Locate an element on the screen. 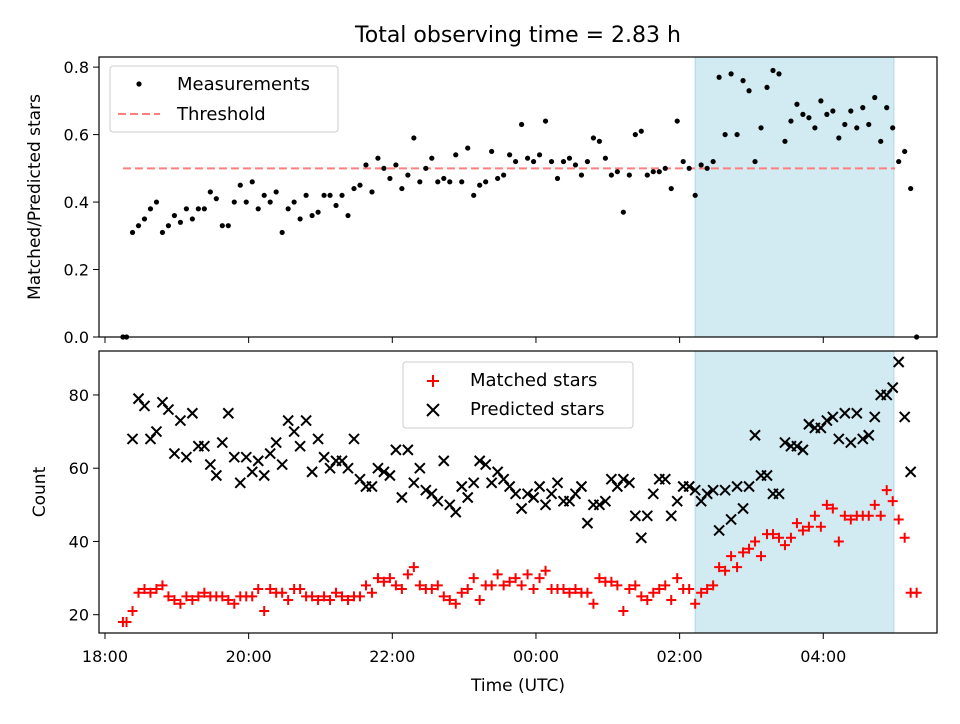 The width and height of the screenshot is (960, 724). bottom-y-tick-label: 80 is located at coordinates (79, 395).